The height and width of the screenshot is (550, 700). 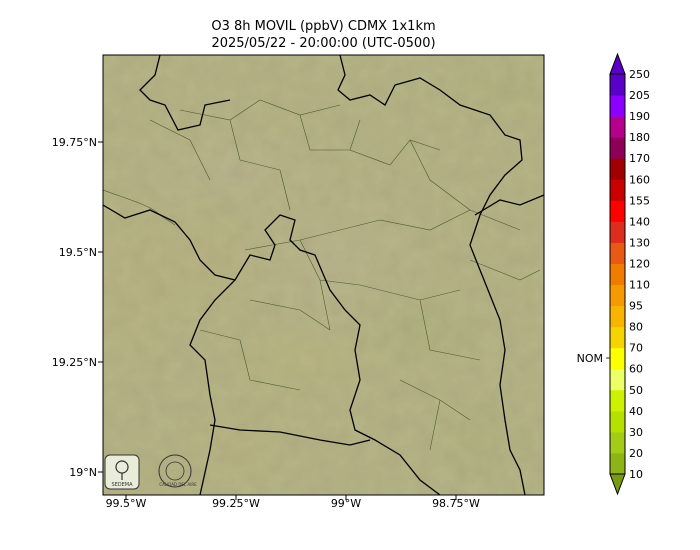 I want to click on colorbar-tick-label: 160, so click(x=639, y=179).